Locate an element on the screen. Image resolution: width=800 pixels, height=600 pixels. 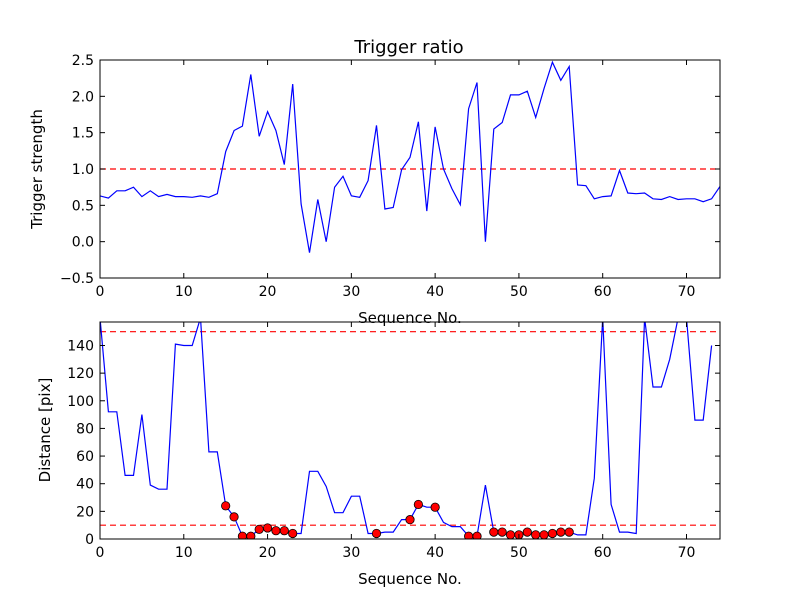
y-tick-label: 100 is located at coordinates (80, 402).